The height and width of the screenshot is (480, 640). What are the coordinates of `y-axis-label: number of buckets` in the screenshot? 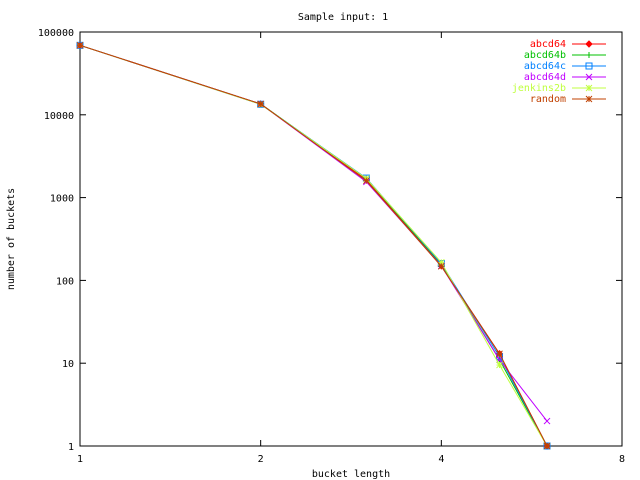 It's located at (11, 239).